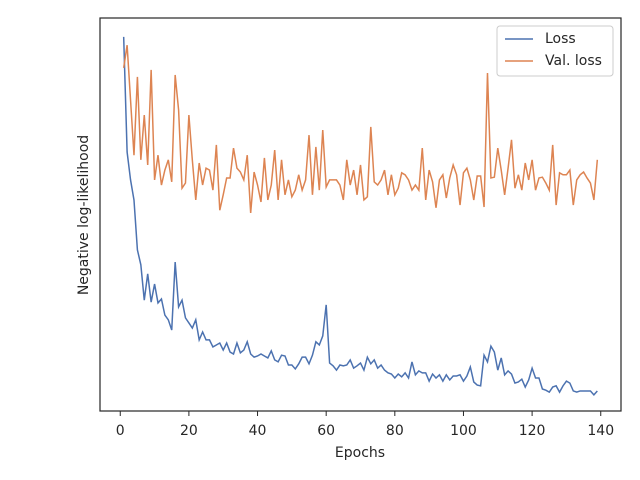  What do you see at coordinates (573, 61) in the screenshot?
I see `legend-label: Val. loss` at bounding box center [573, 61].